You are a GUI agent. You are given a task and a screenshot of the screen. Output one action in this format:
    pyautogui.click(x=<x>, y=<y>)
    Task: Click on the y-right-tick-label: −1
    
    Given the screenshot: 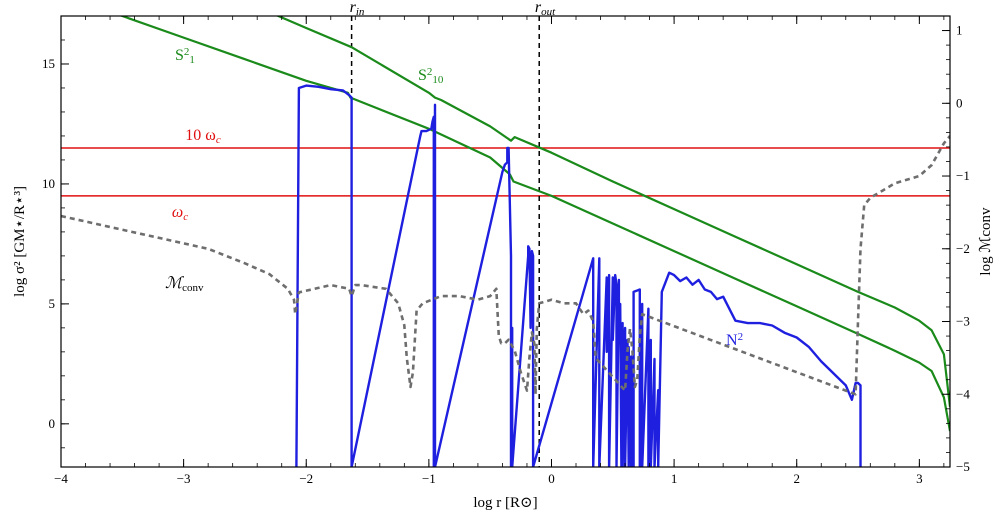 What is the action you would take?
    pyautogui.click(x=963, y=175)
    